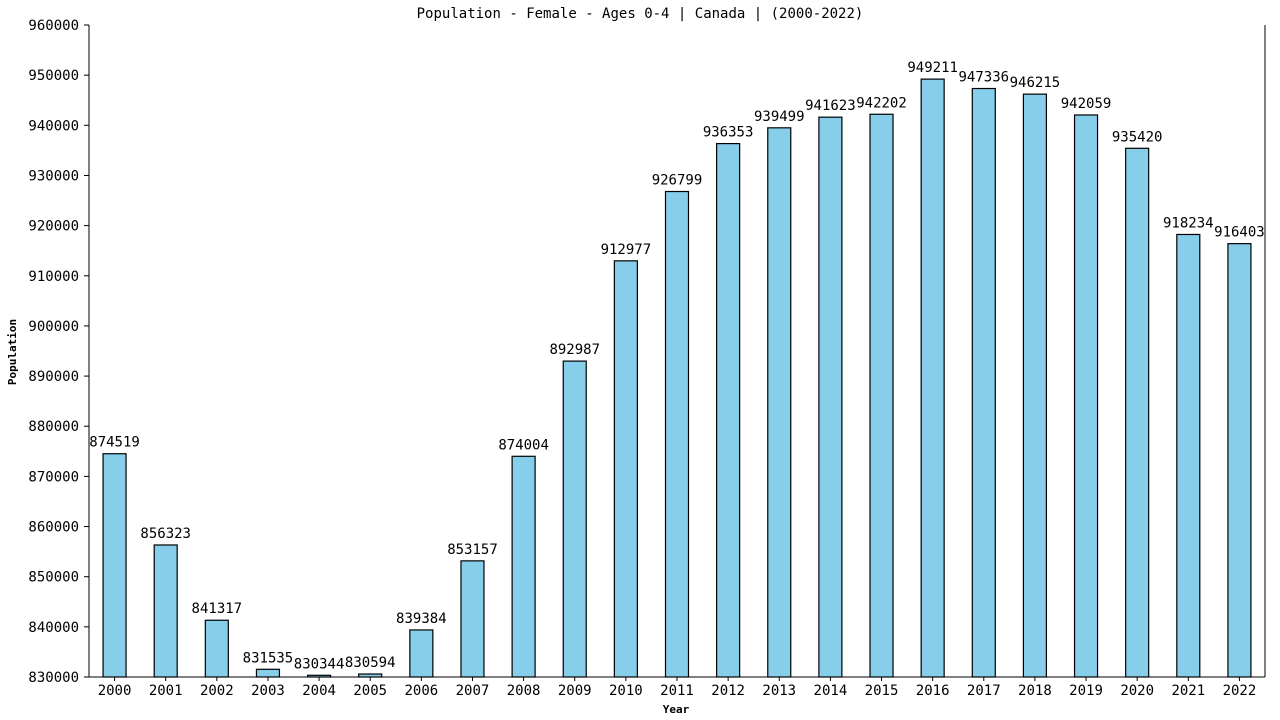  I want to click on bar-2011, so click(677, 434).